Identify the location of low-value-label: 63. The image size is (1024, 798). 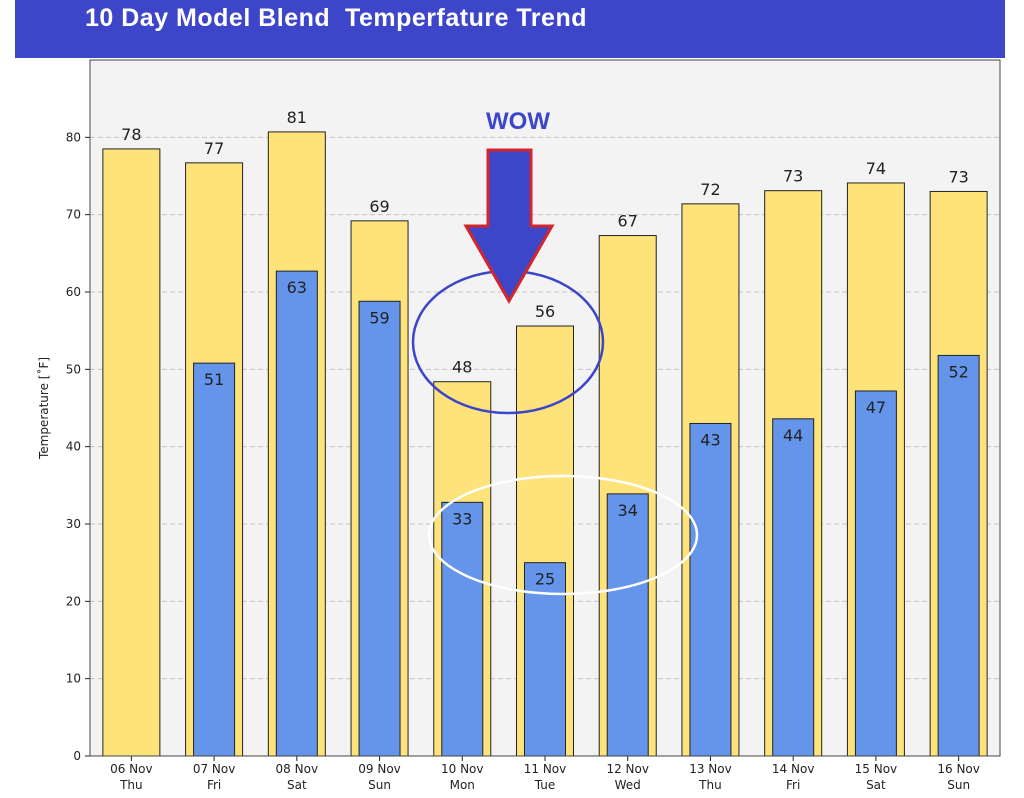
(297, 287).